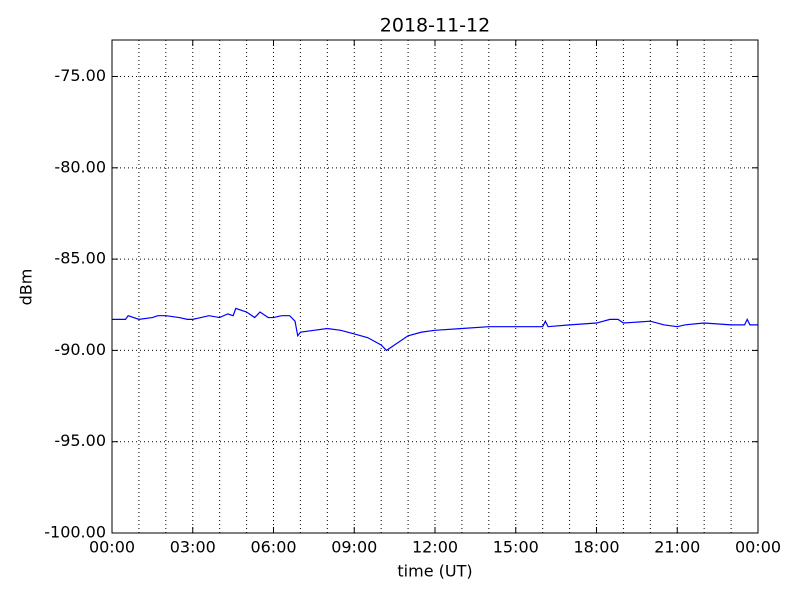 The width and height of the screenshot is (800, 600). What do you see at coordinates (26, 287) in the screenshot?
I see `y-axis-label: dBm` at bounding box center [26, 287].